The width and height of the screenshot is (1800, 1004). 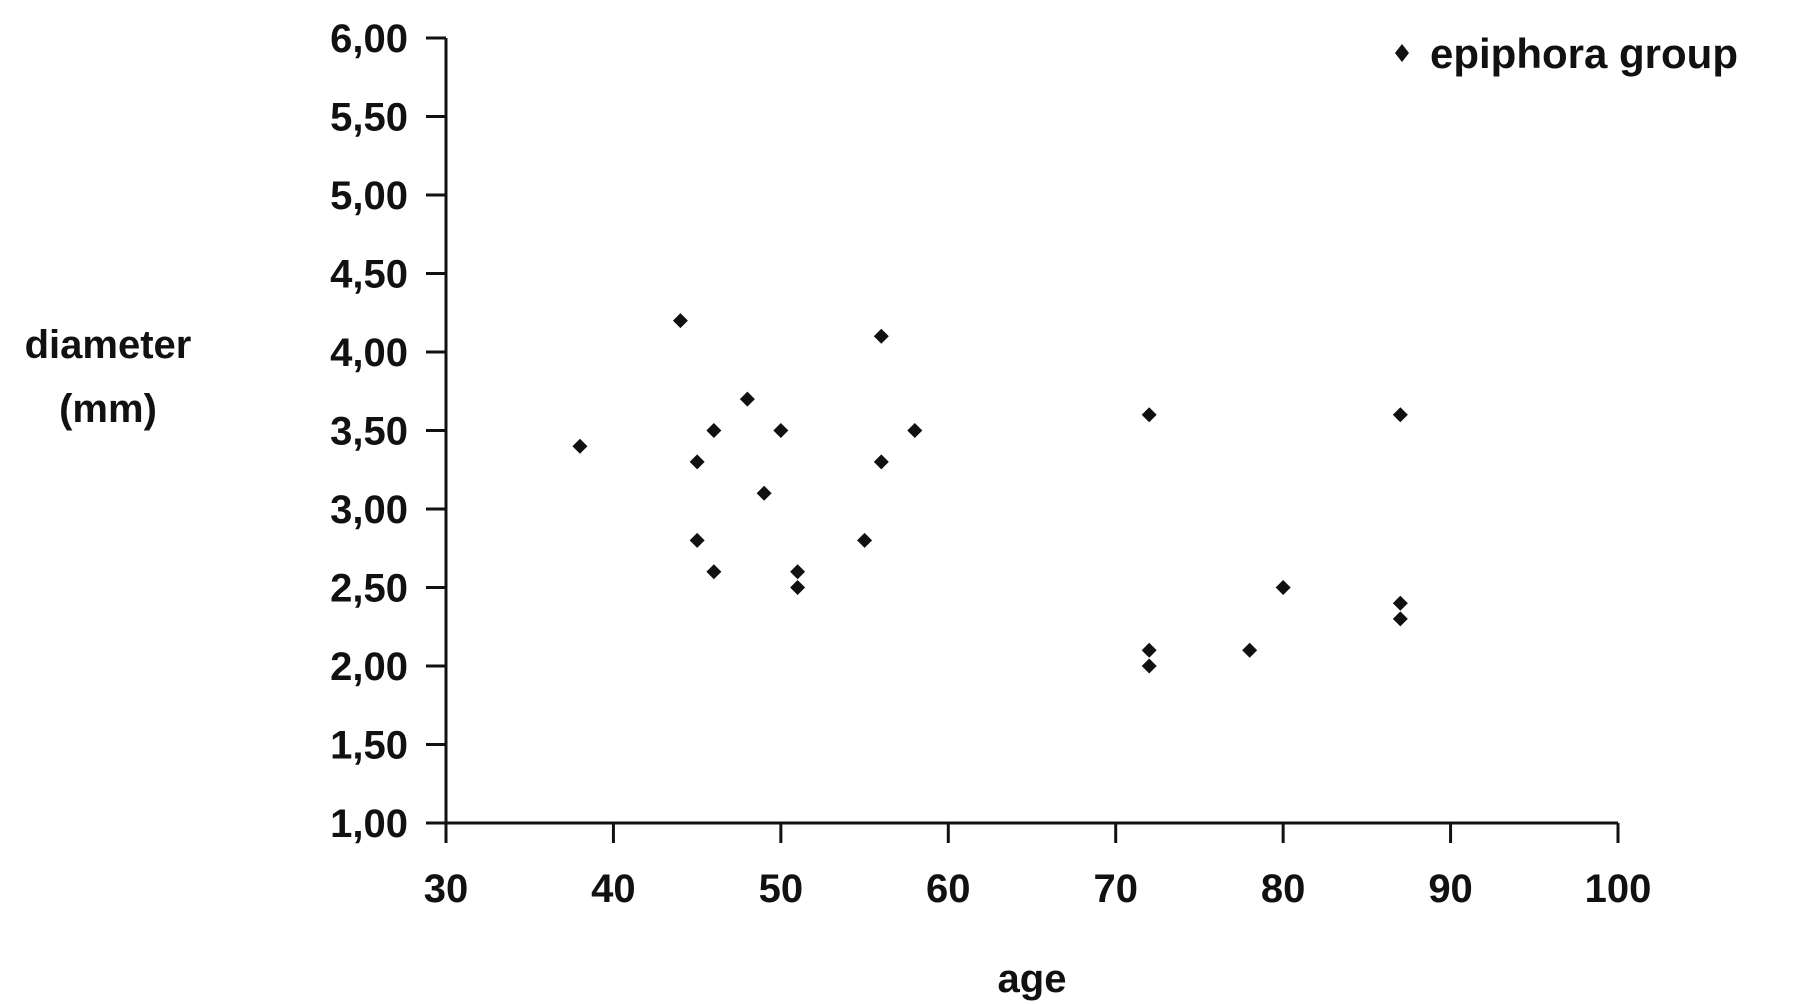 I want to click on y-tick-label: 1,00, so click(x=369, y=824).